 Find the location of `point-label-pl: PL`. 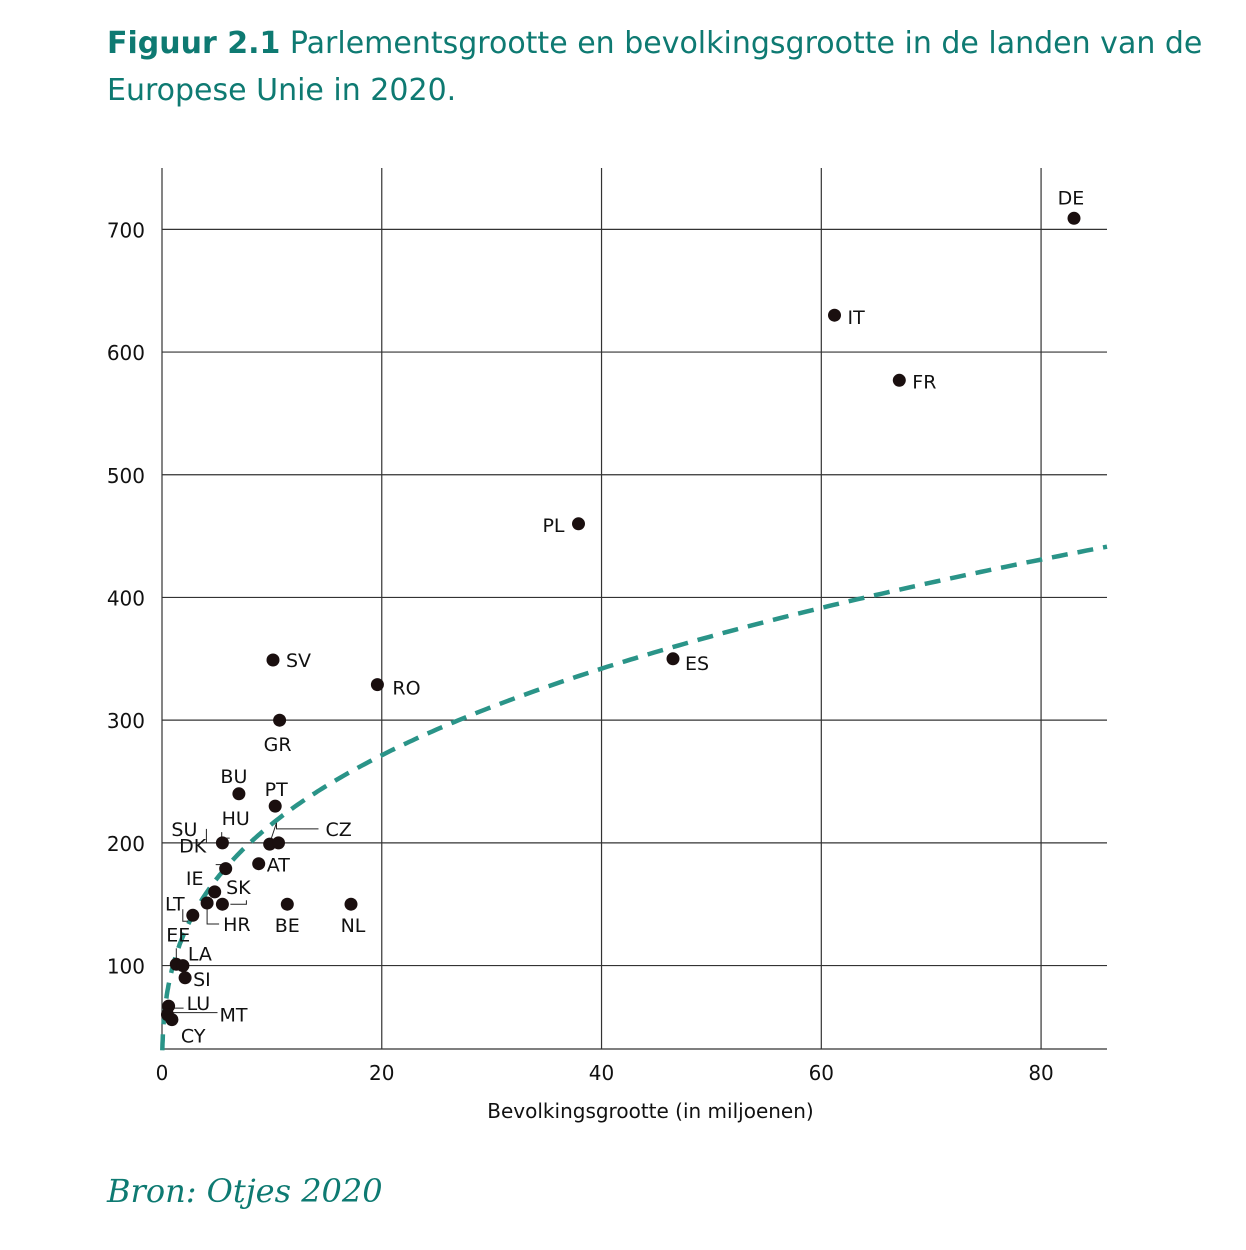

point-label-pl: PL is located at coordinates (553, 526).